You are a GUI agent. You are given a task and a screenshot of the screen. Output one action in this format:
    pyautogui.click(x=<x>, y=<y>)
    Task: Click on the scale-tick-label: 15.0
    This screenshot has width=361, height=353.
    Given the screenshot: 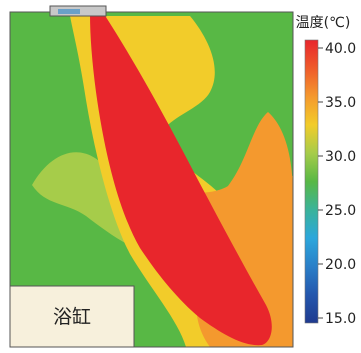 What is the action you would take?
    pyautogui.click(x=340, y=319)
    